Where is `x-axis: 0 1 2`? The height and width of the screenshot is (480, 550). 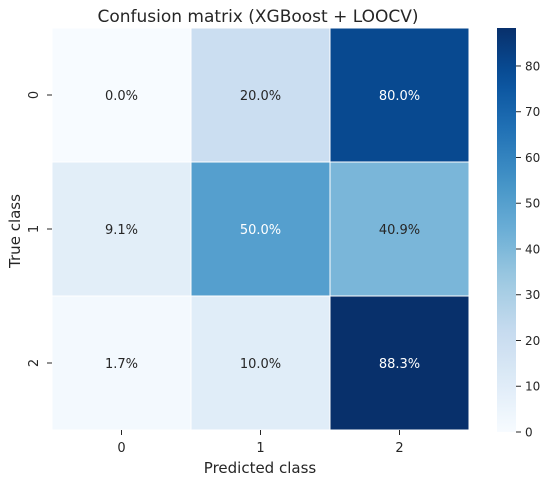 x-axis: 0 1 2 is located at coordinates (260, 443).